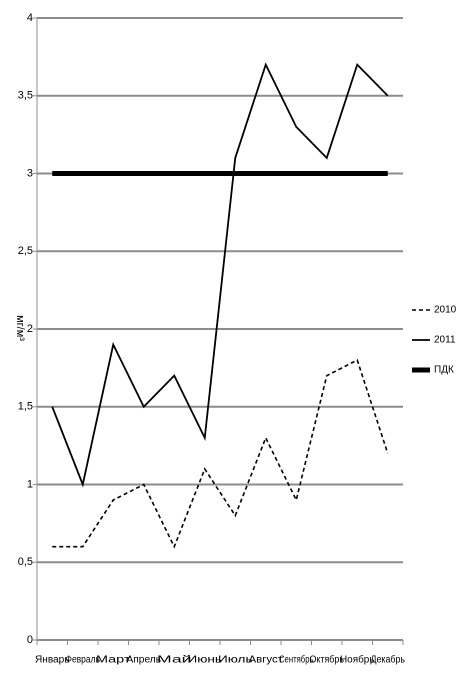  Describe the element at coordinates (52, 660) in the screenshot. I see `x-tick-label: Январь` at that location.